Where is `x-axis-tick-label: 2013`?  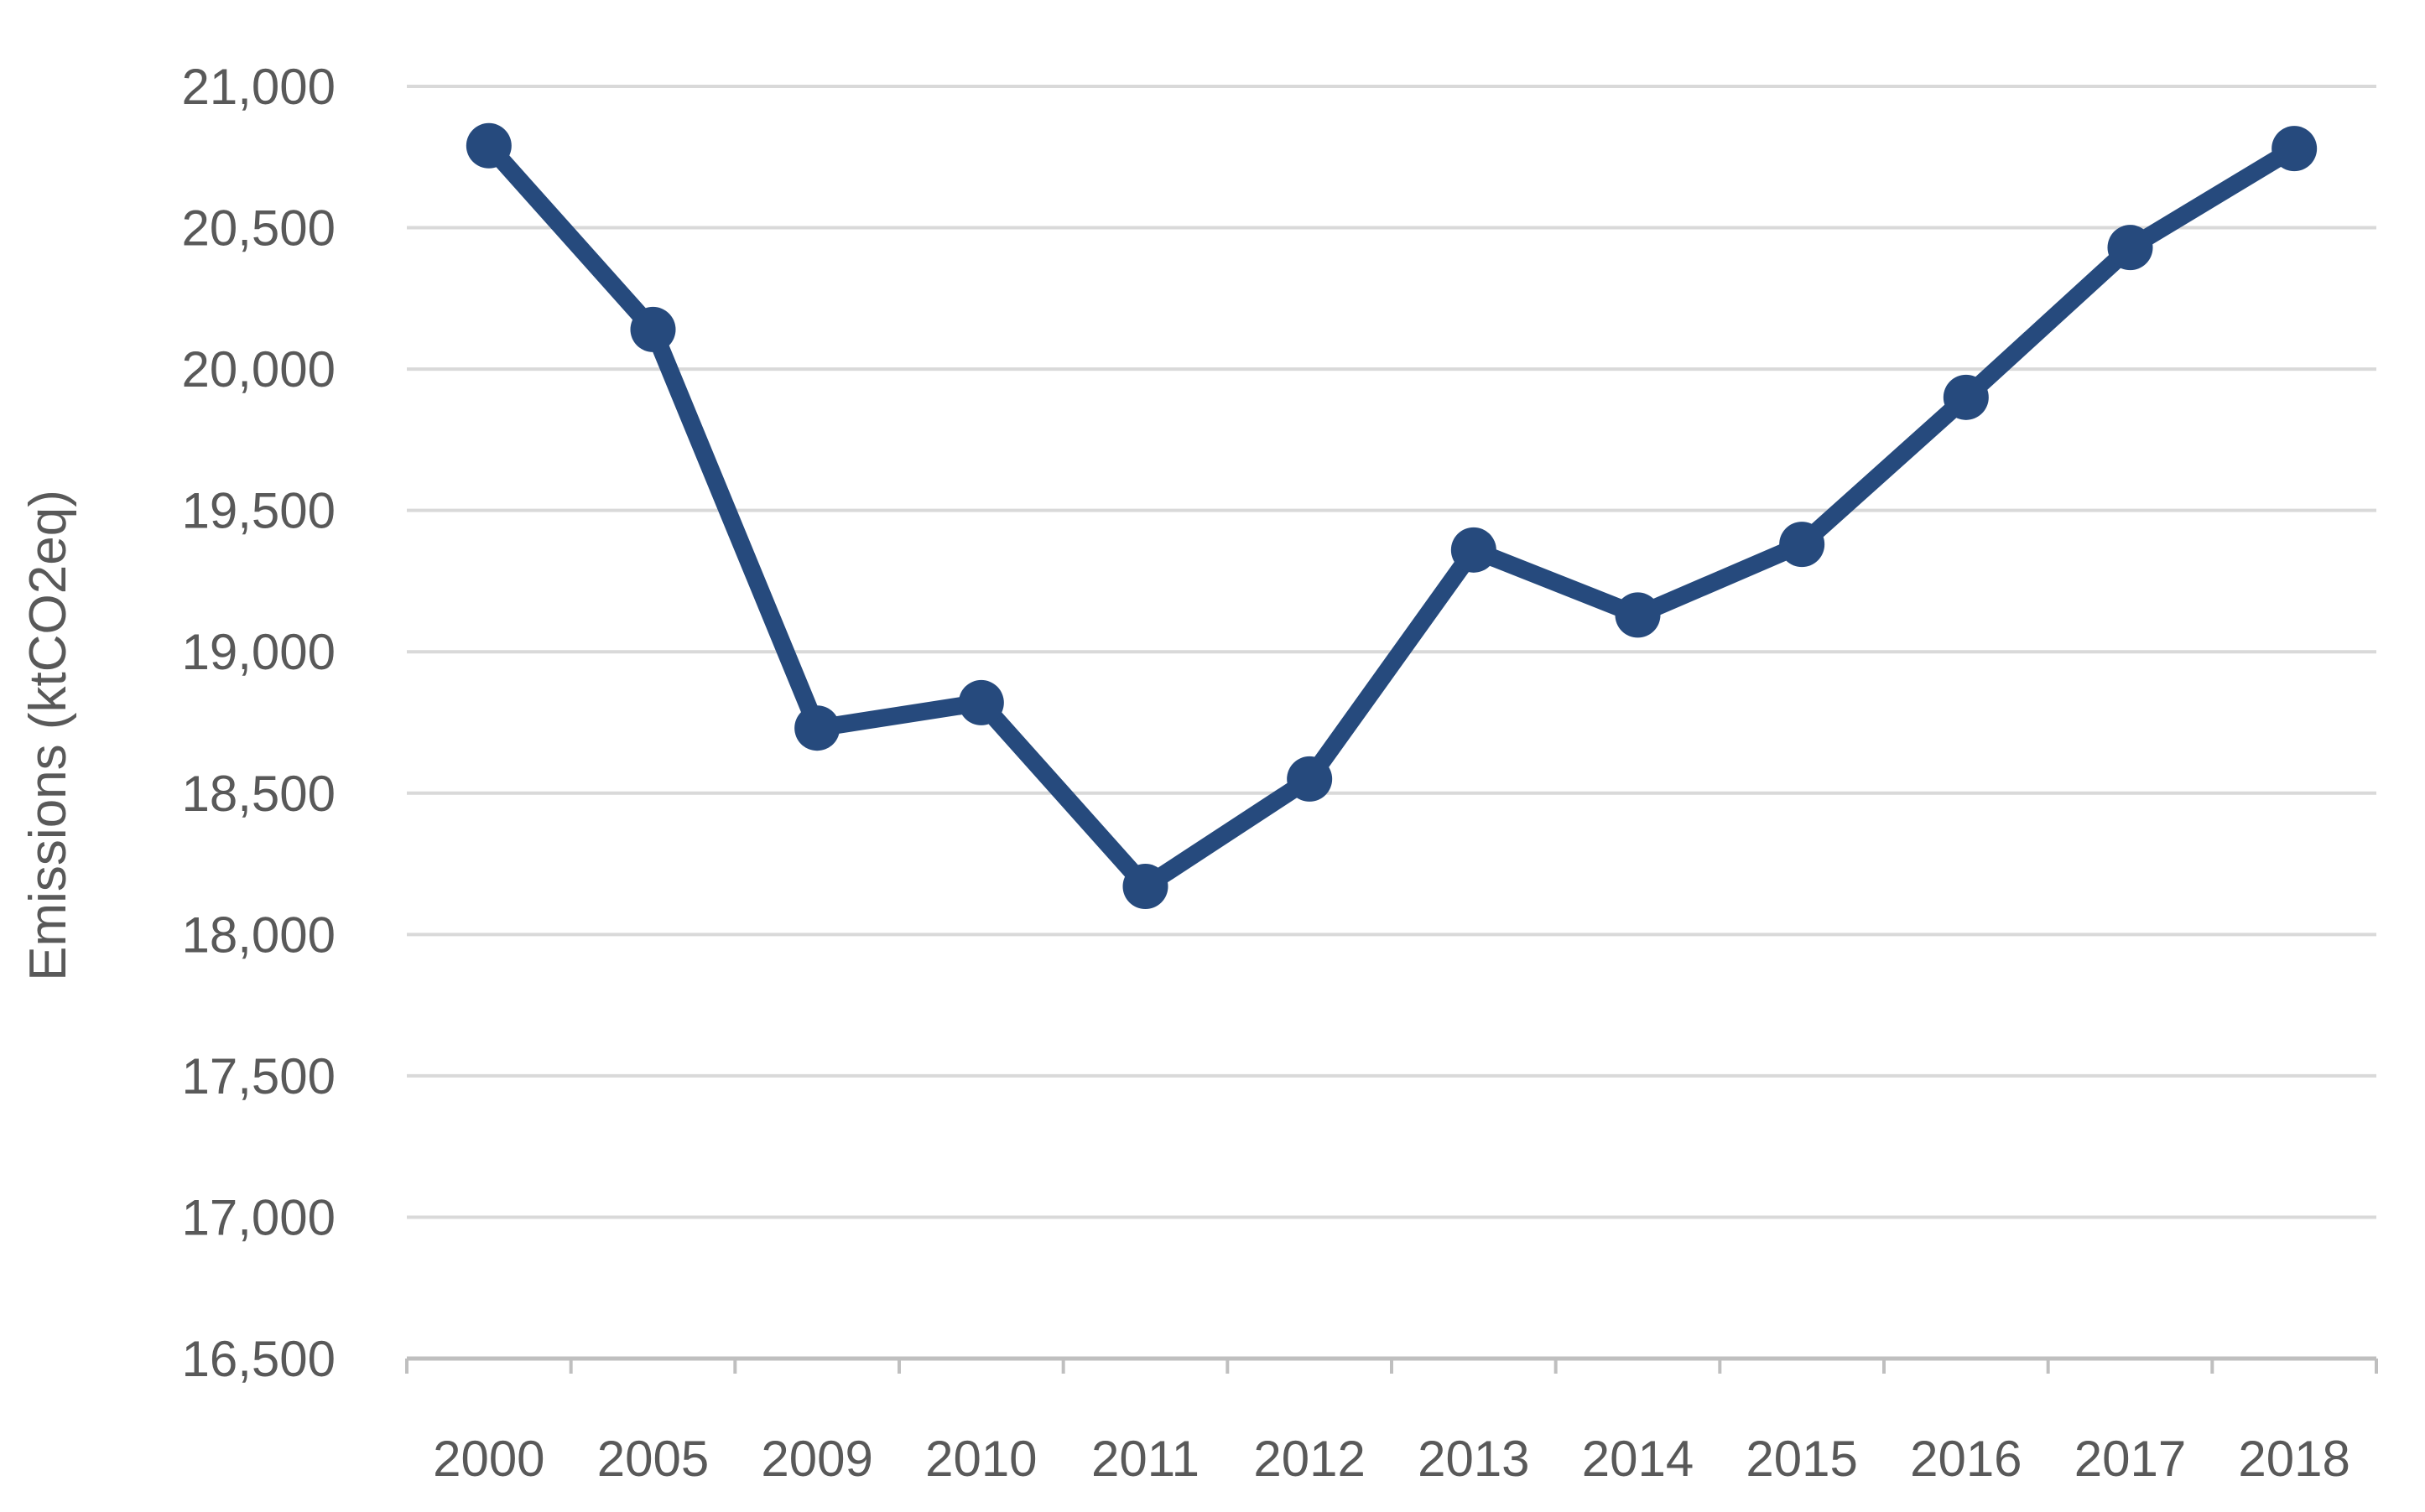
x-axis-tick-label: 2013 is located at coordinates (1474, 1459).